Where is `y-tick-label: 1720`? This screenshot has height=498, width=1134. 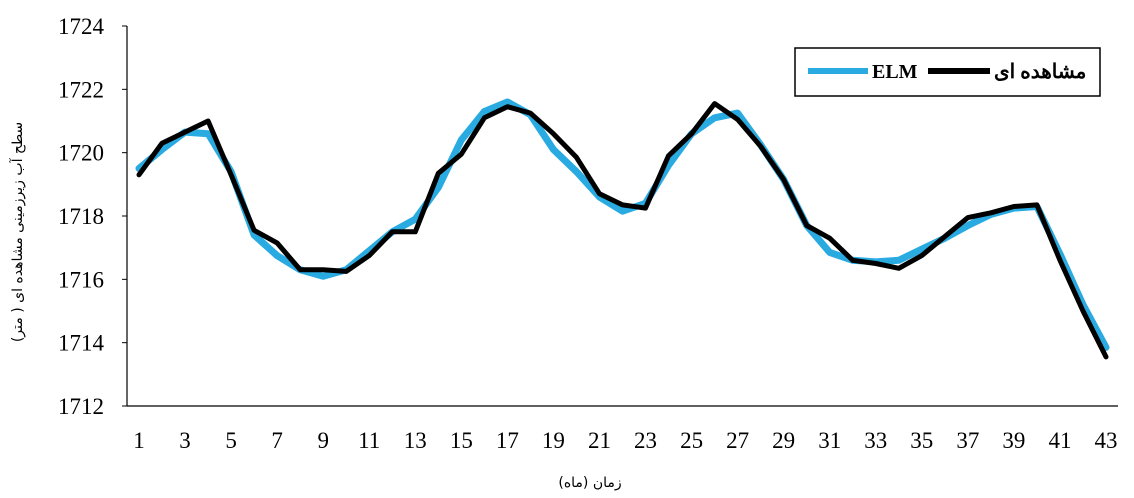
y-tick-label: 1720 is located at coordinates (81, 153).